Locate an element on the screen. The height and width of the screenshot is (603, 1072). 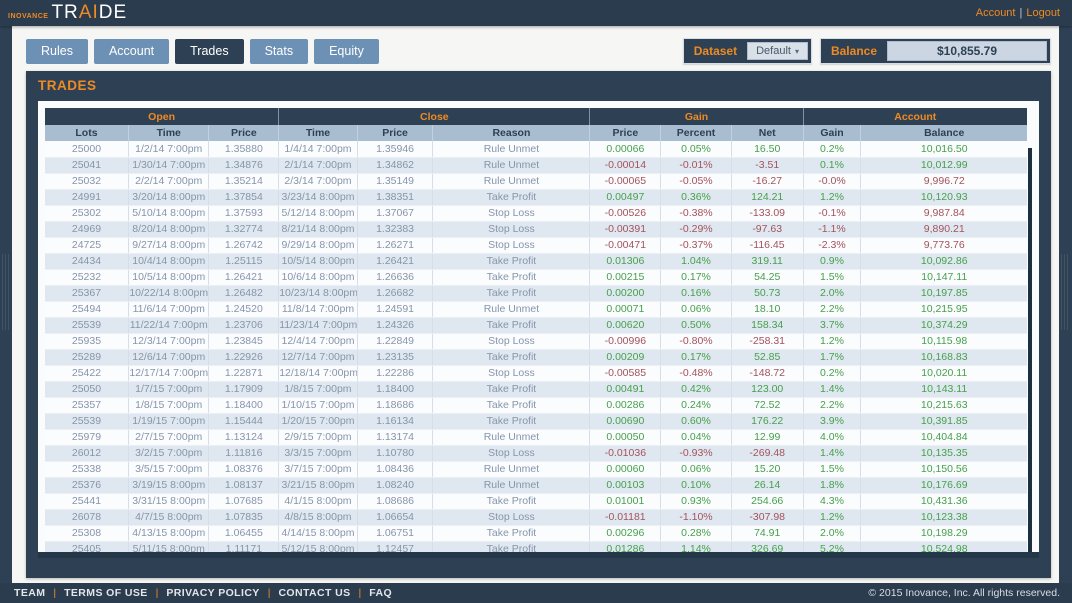
tab-bar: Rules Account Trades Stats Equity is located at coordinates (202, 51).